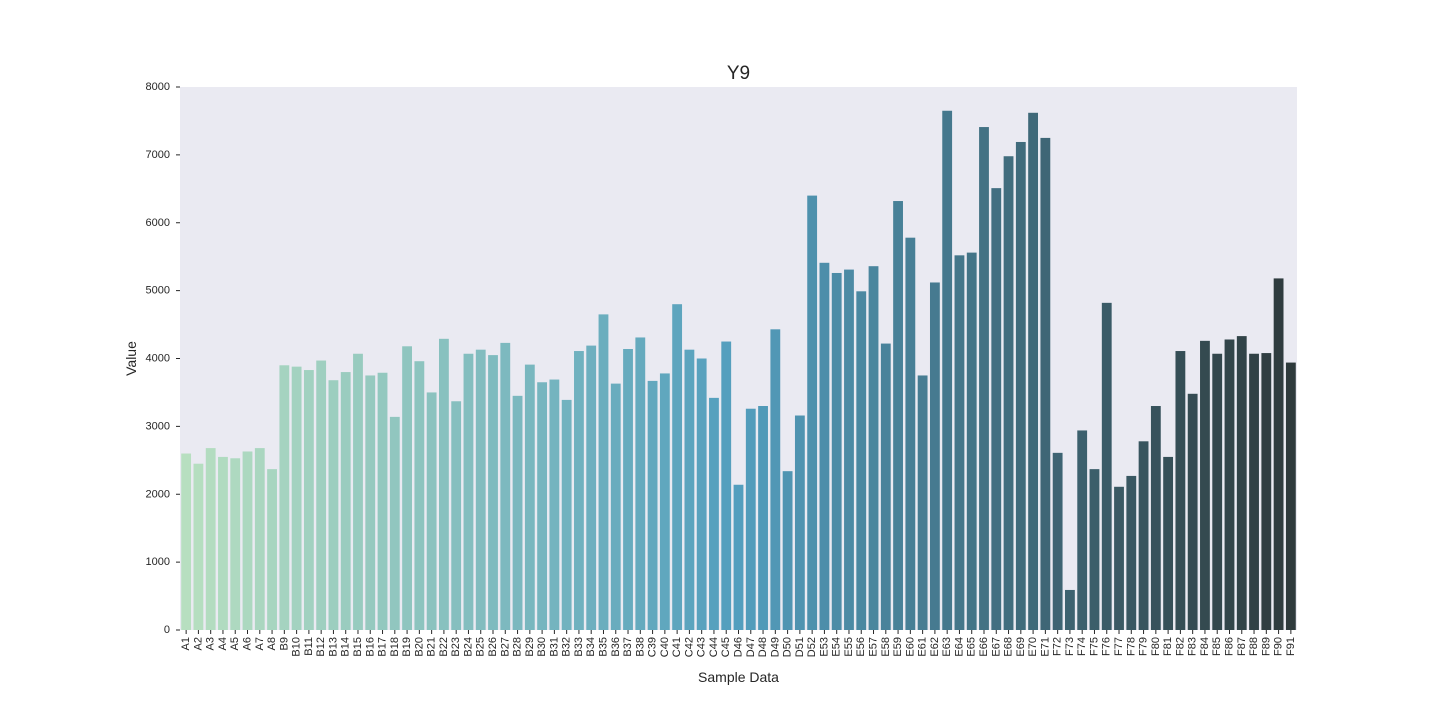 This screenshot has height=720, width=1440. I want to click on bar-E60, so click(910, 433).